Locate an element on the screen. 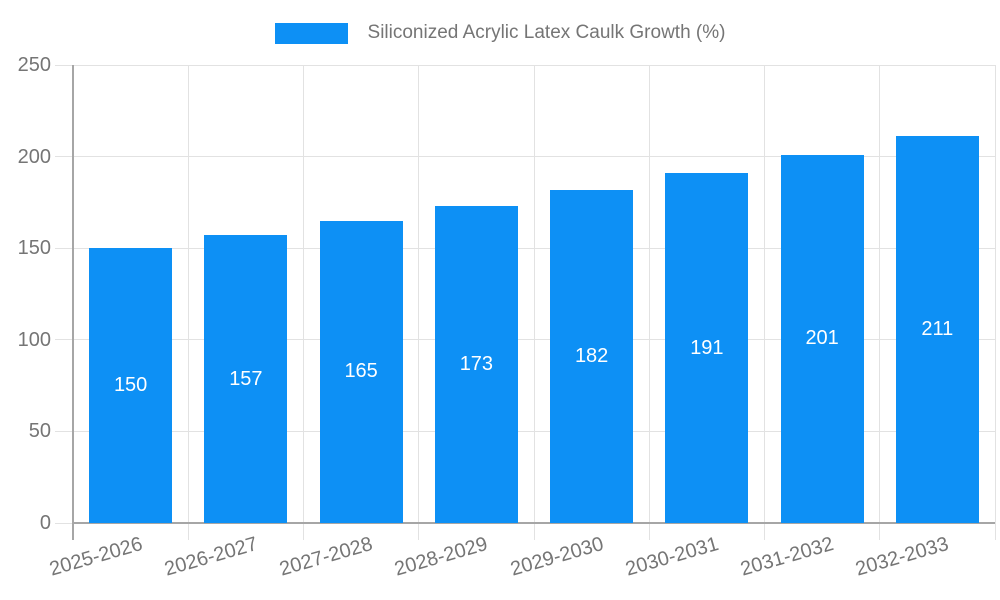  bar-value-label: 173 is located at coordinates (476, 364).